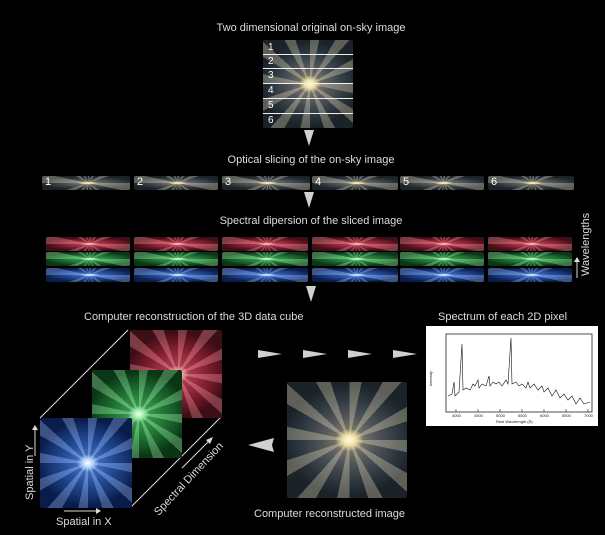  I want to click on slice-number-1: 1, so click(271, 47).